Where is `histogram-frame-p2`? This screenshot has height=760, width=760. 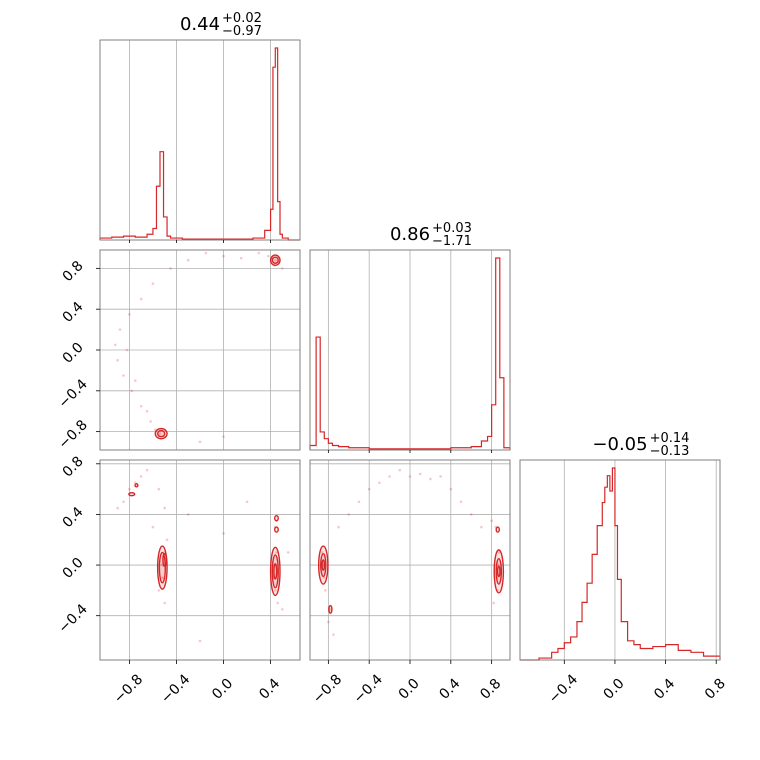
histogram-frame-p2 is located at coordinates (620, 560).